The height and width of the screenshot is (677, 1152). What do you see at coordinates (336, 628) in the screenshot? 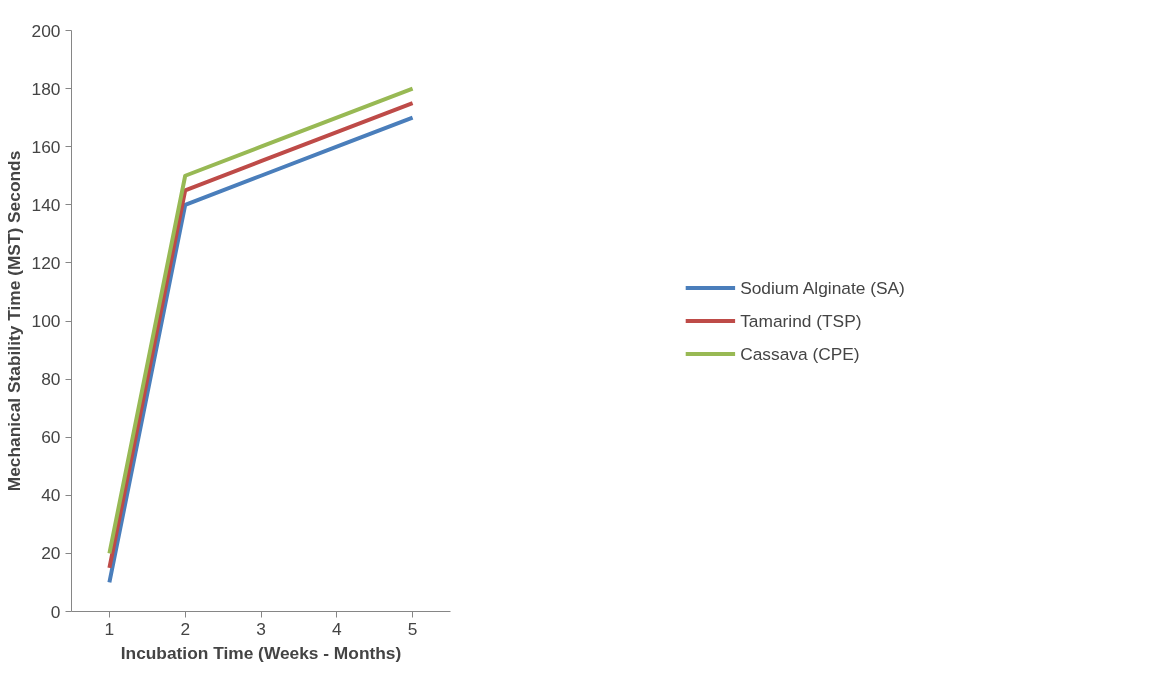
I see `x-tick-label: 4` at bounding box center [336, 628].